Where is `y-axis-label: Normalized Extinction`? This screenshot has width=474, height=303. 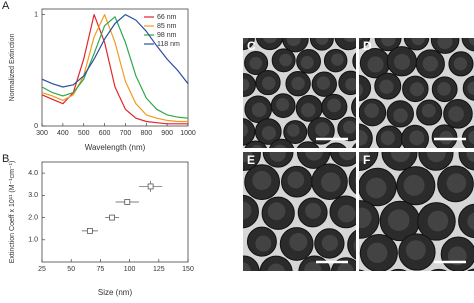 y-axis-label: Normalized Extinction is located at coordinates (12, 68).